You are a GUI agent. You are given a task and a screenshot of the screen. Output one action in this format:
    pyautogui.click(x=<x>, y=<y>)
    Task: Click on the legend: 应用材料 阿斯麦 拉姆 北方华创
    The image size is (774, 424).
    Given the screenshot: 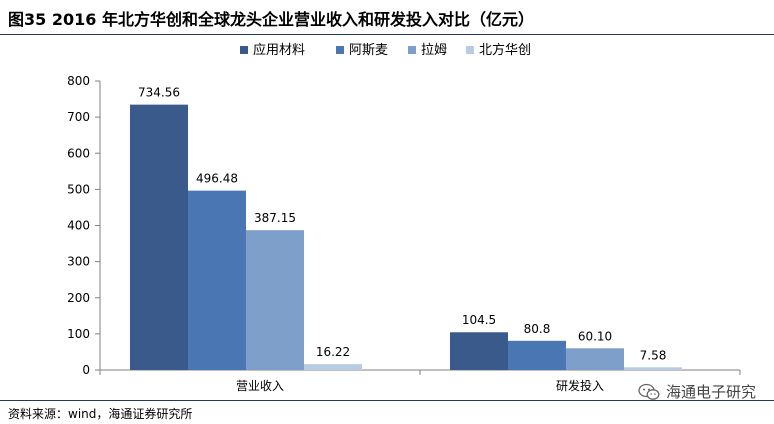 What is the action you would take?
    pyautogui.click(x=385, y=50)
    